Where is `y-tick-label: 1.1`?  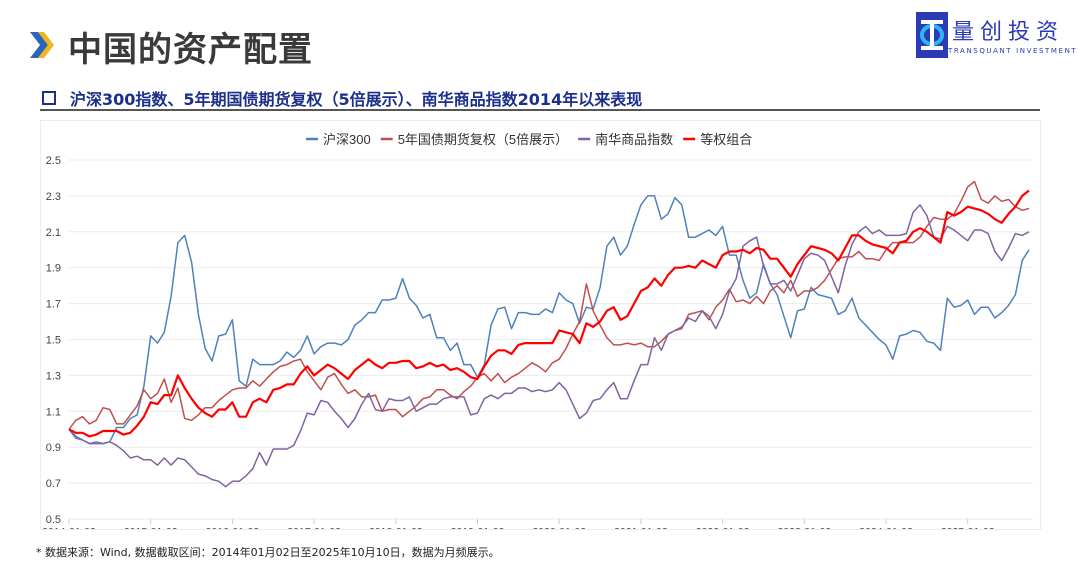 y-tick-label: 1.1 is located at coordinates (53, 412).